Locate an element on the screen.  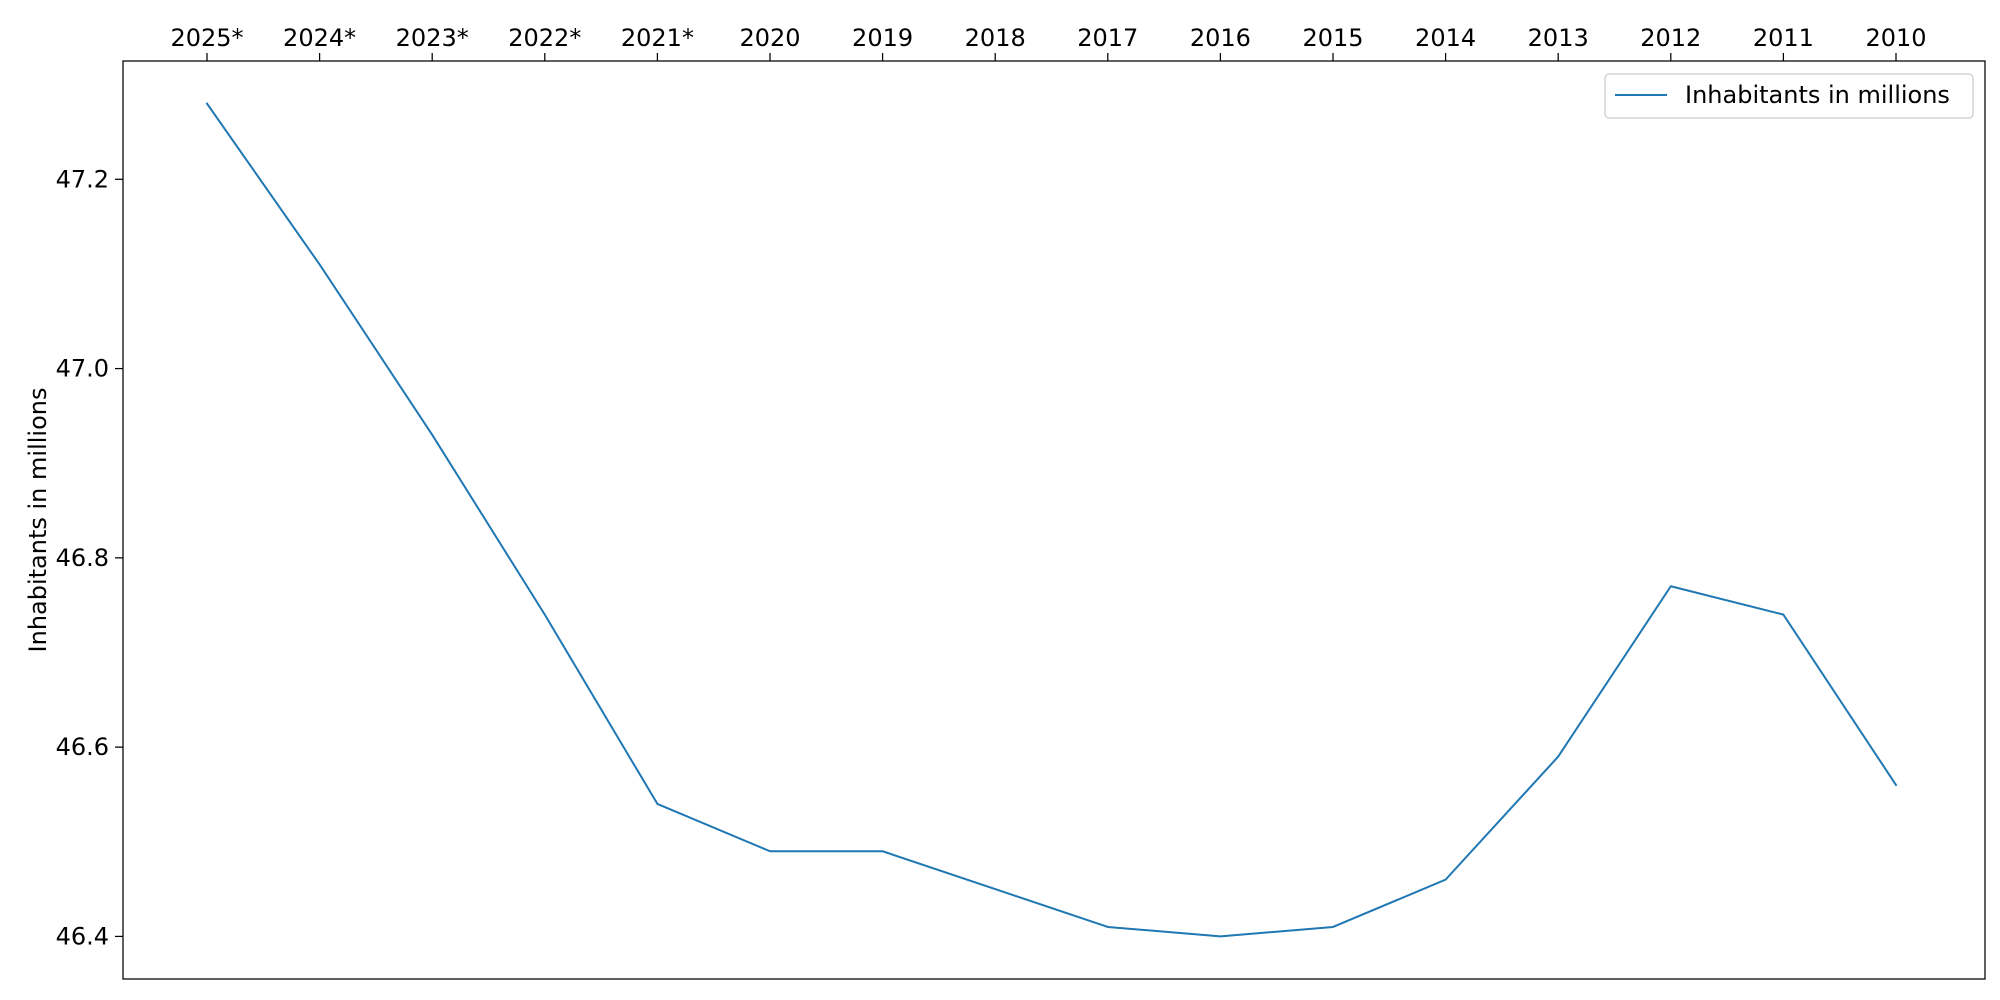
x-tick-label: 2013 is located at coordinates (1558, 38).